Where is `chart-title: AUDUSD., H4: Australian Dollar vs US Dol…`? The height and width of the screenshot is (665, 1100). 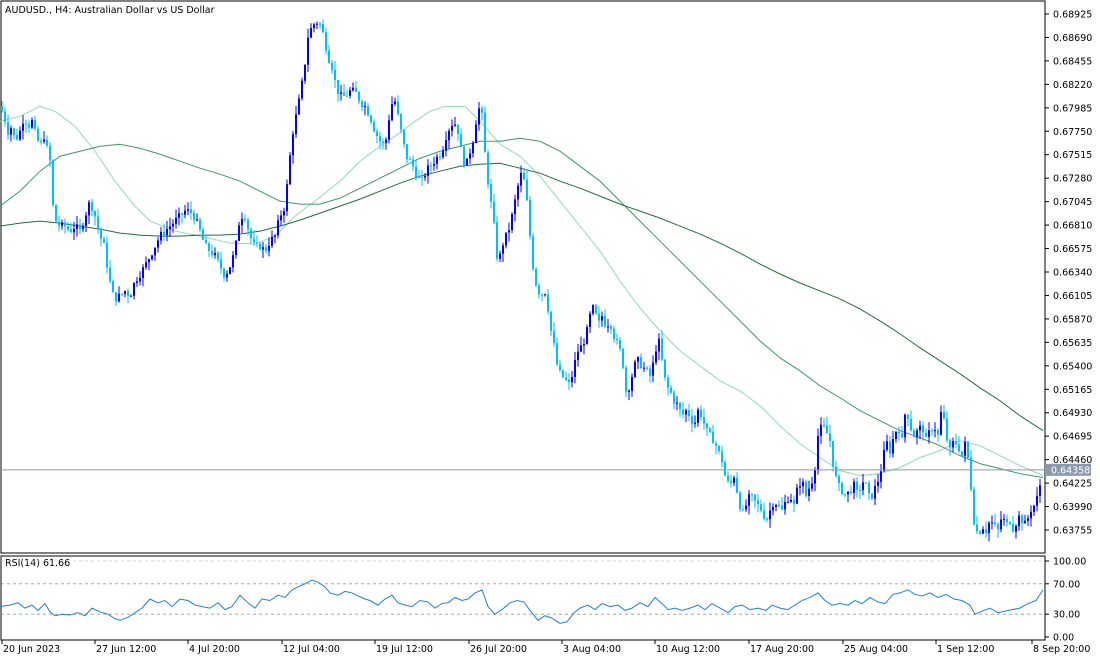 chart-title: AUDUSD., H4: Australian Dollar vs US Dol… is located at coordinates (110, 10).